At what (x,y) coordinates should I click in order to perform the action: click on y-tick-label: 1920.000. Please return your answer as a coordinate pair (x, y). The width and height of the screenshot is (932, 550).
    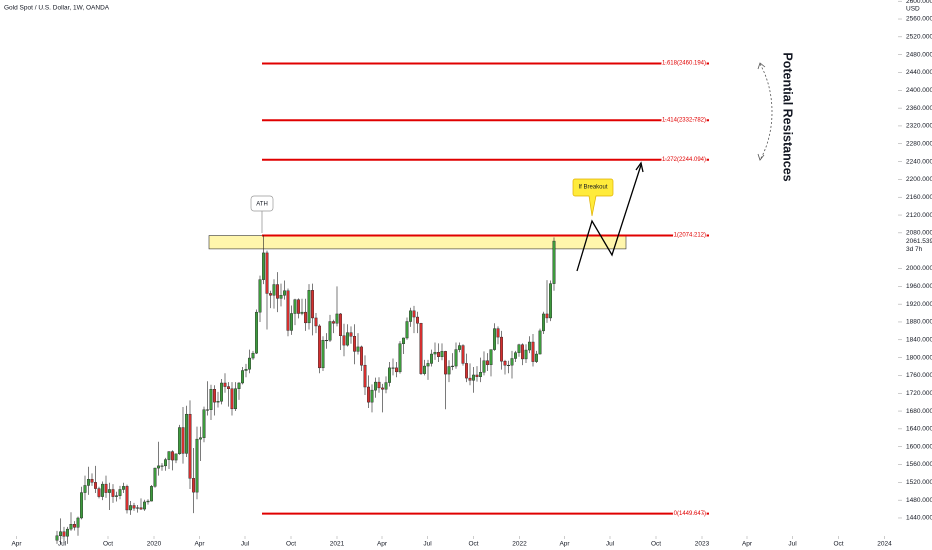
    Looking at the image, I should click on (919, 304).